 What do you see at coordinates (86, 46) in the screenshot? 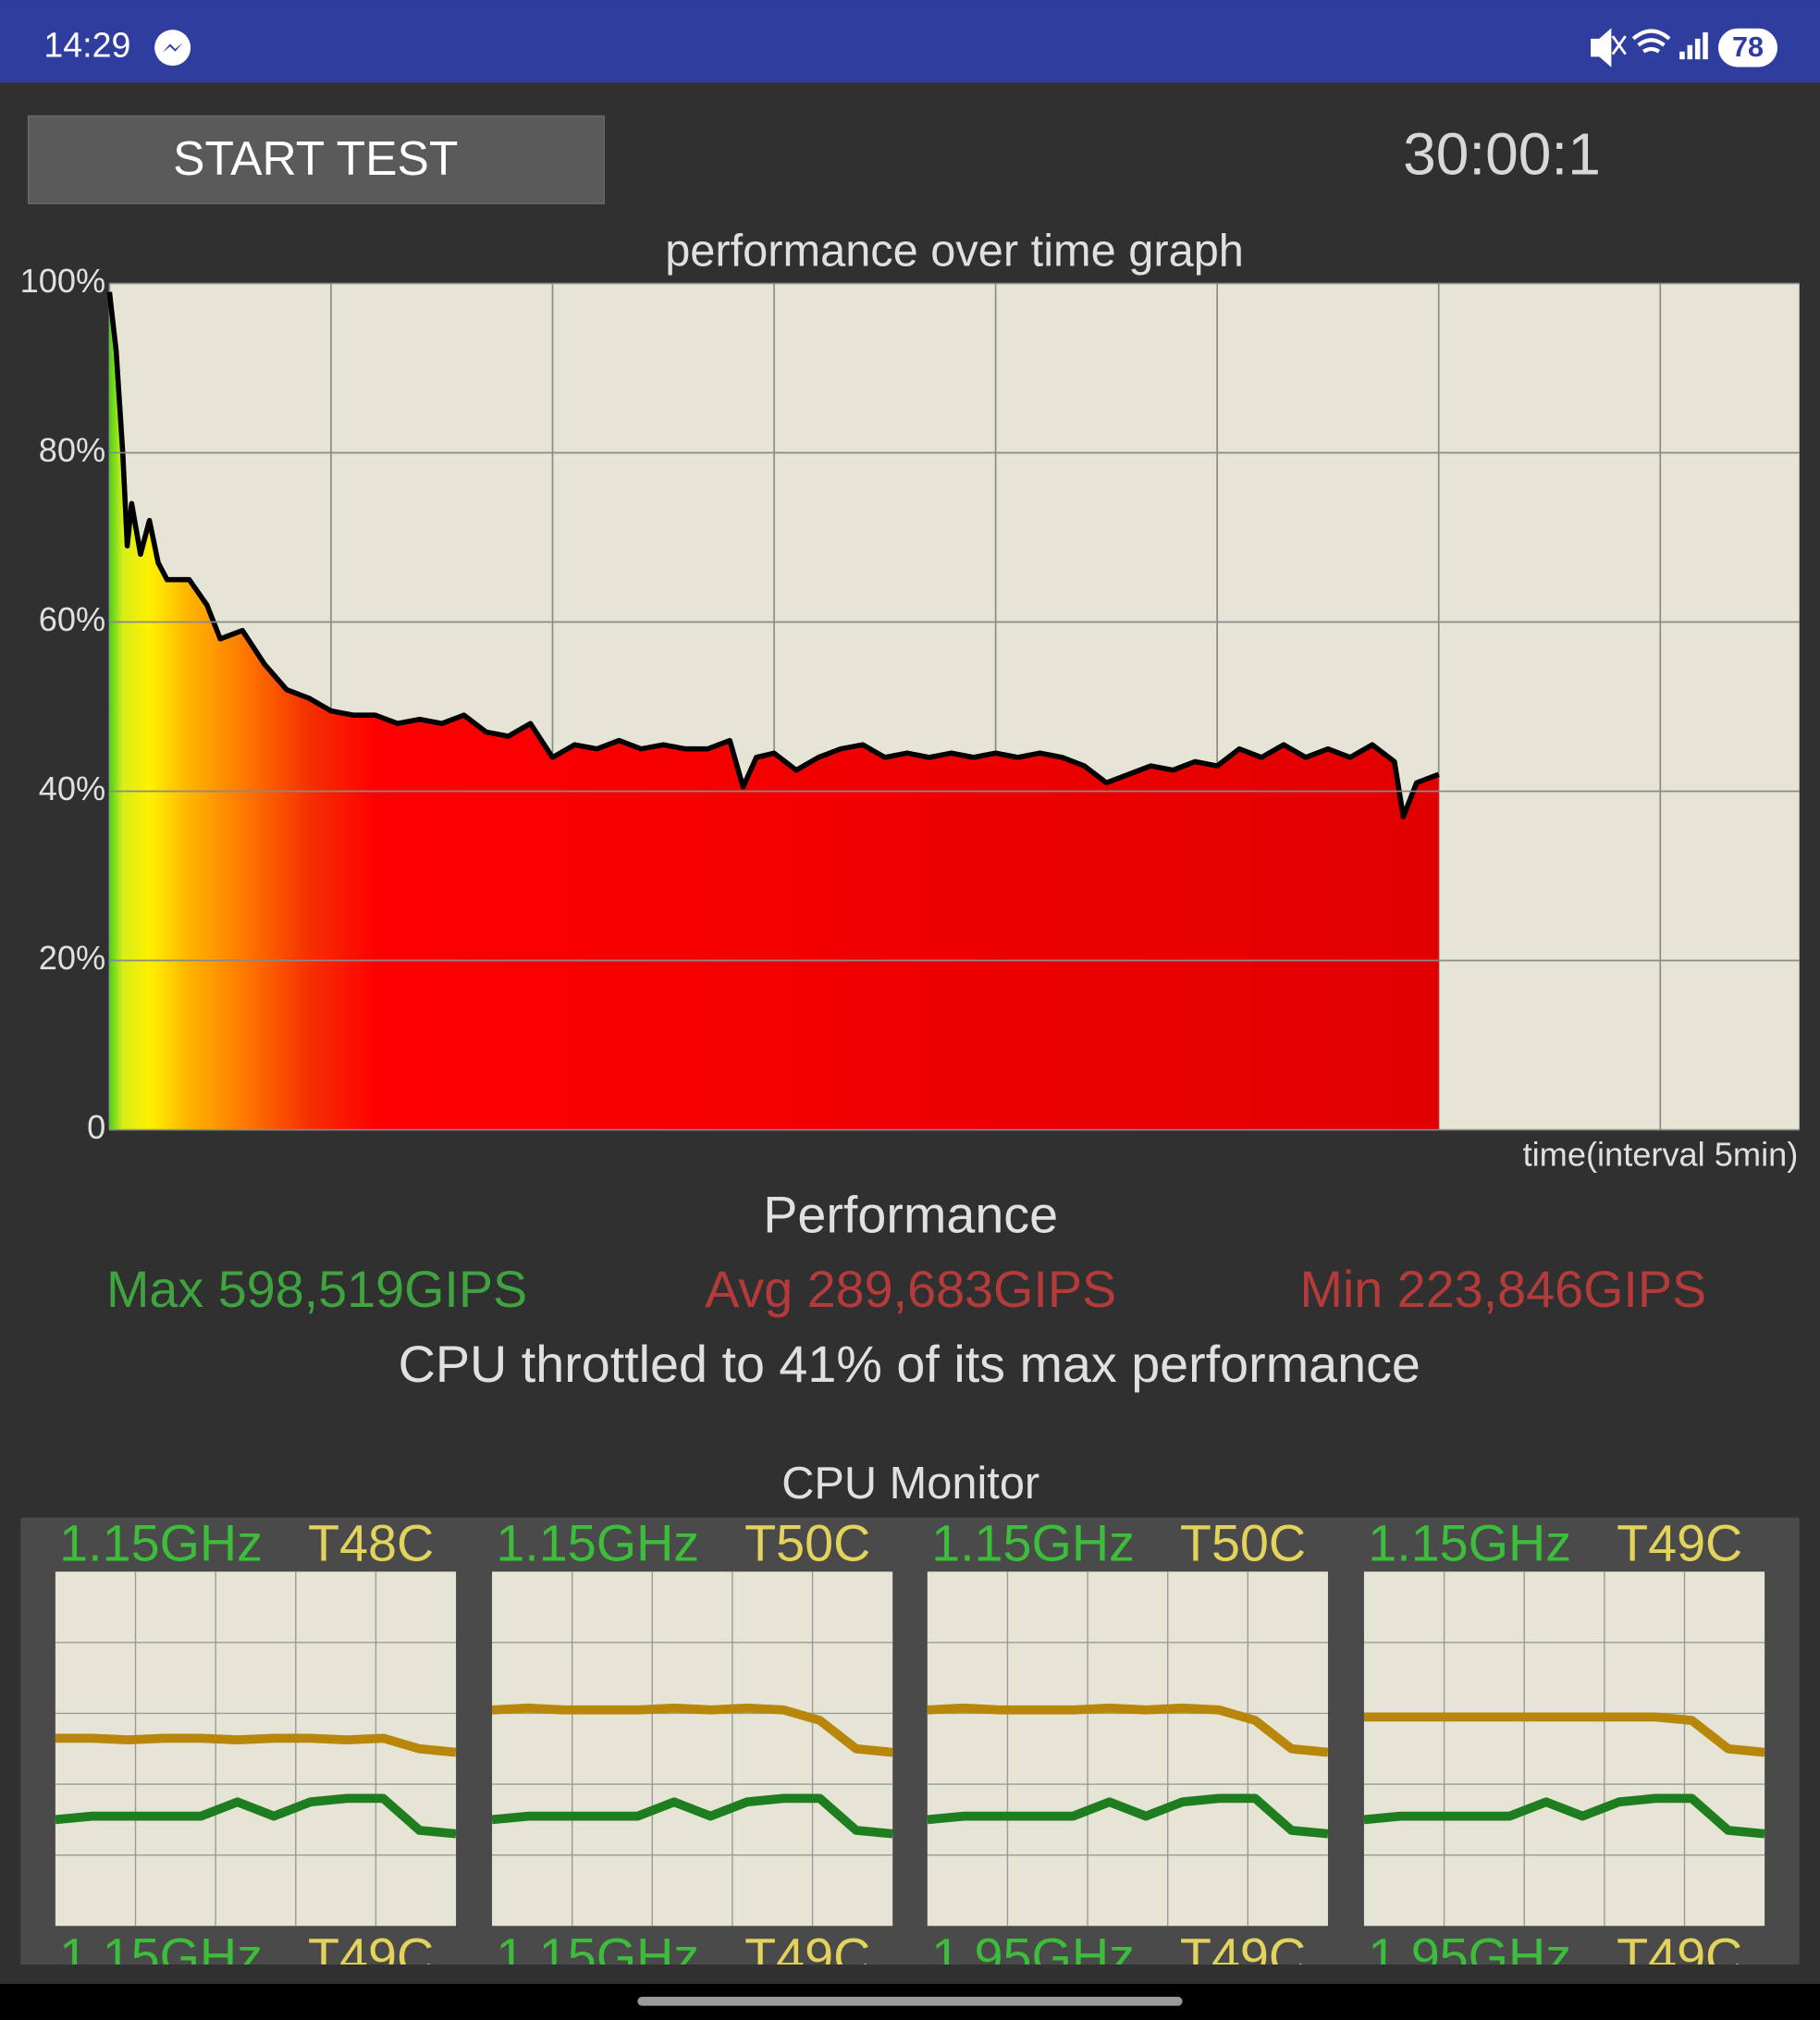
I see `clock: 14:29` at bounding box center [86, 46].